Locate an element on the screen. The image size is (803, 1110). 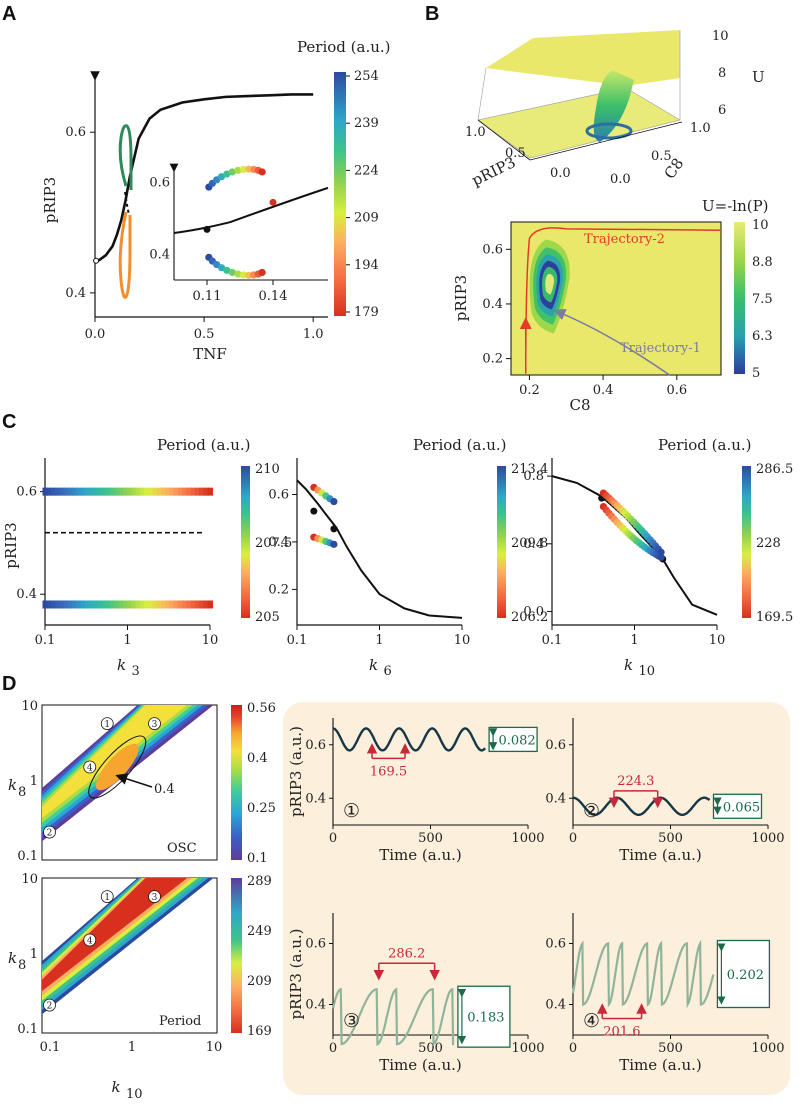
d-colorbar-label: 209 is located at coordinates (259, 981).